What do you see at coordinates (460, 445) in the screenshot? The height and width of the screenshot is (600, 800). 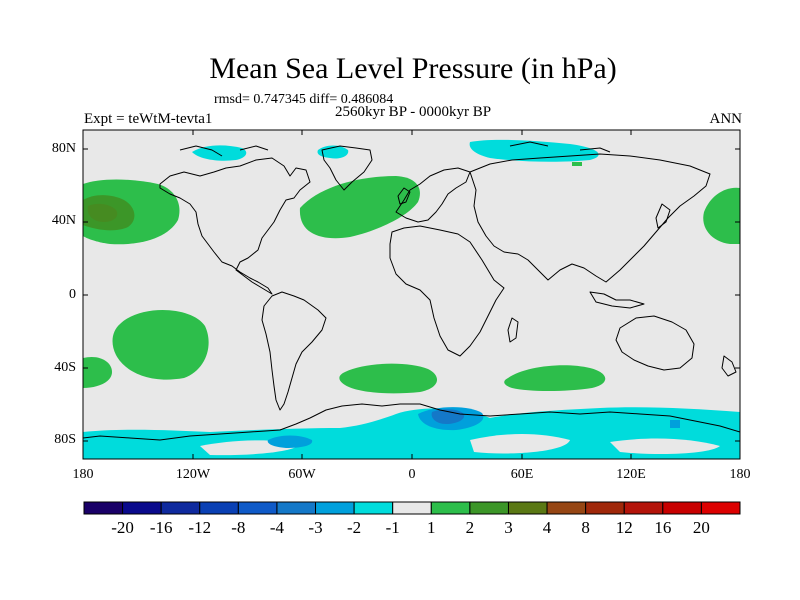 I see `antarctic-gaps` at bounding box center [460, 445].